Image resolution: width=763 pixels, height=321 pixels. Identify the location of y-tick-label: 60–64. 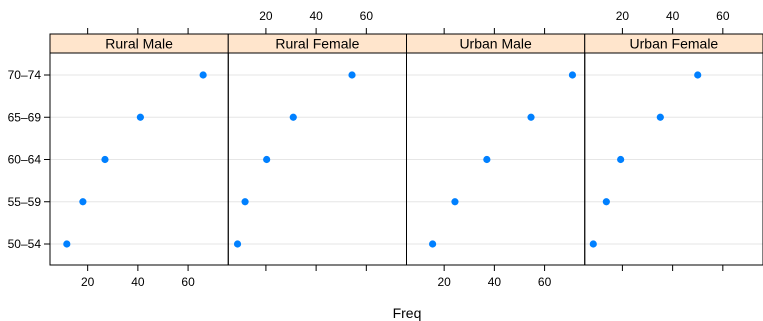
(25, 160).